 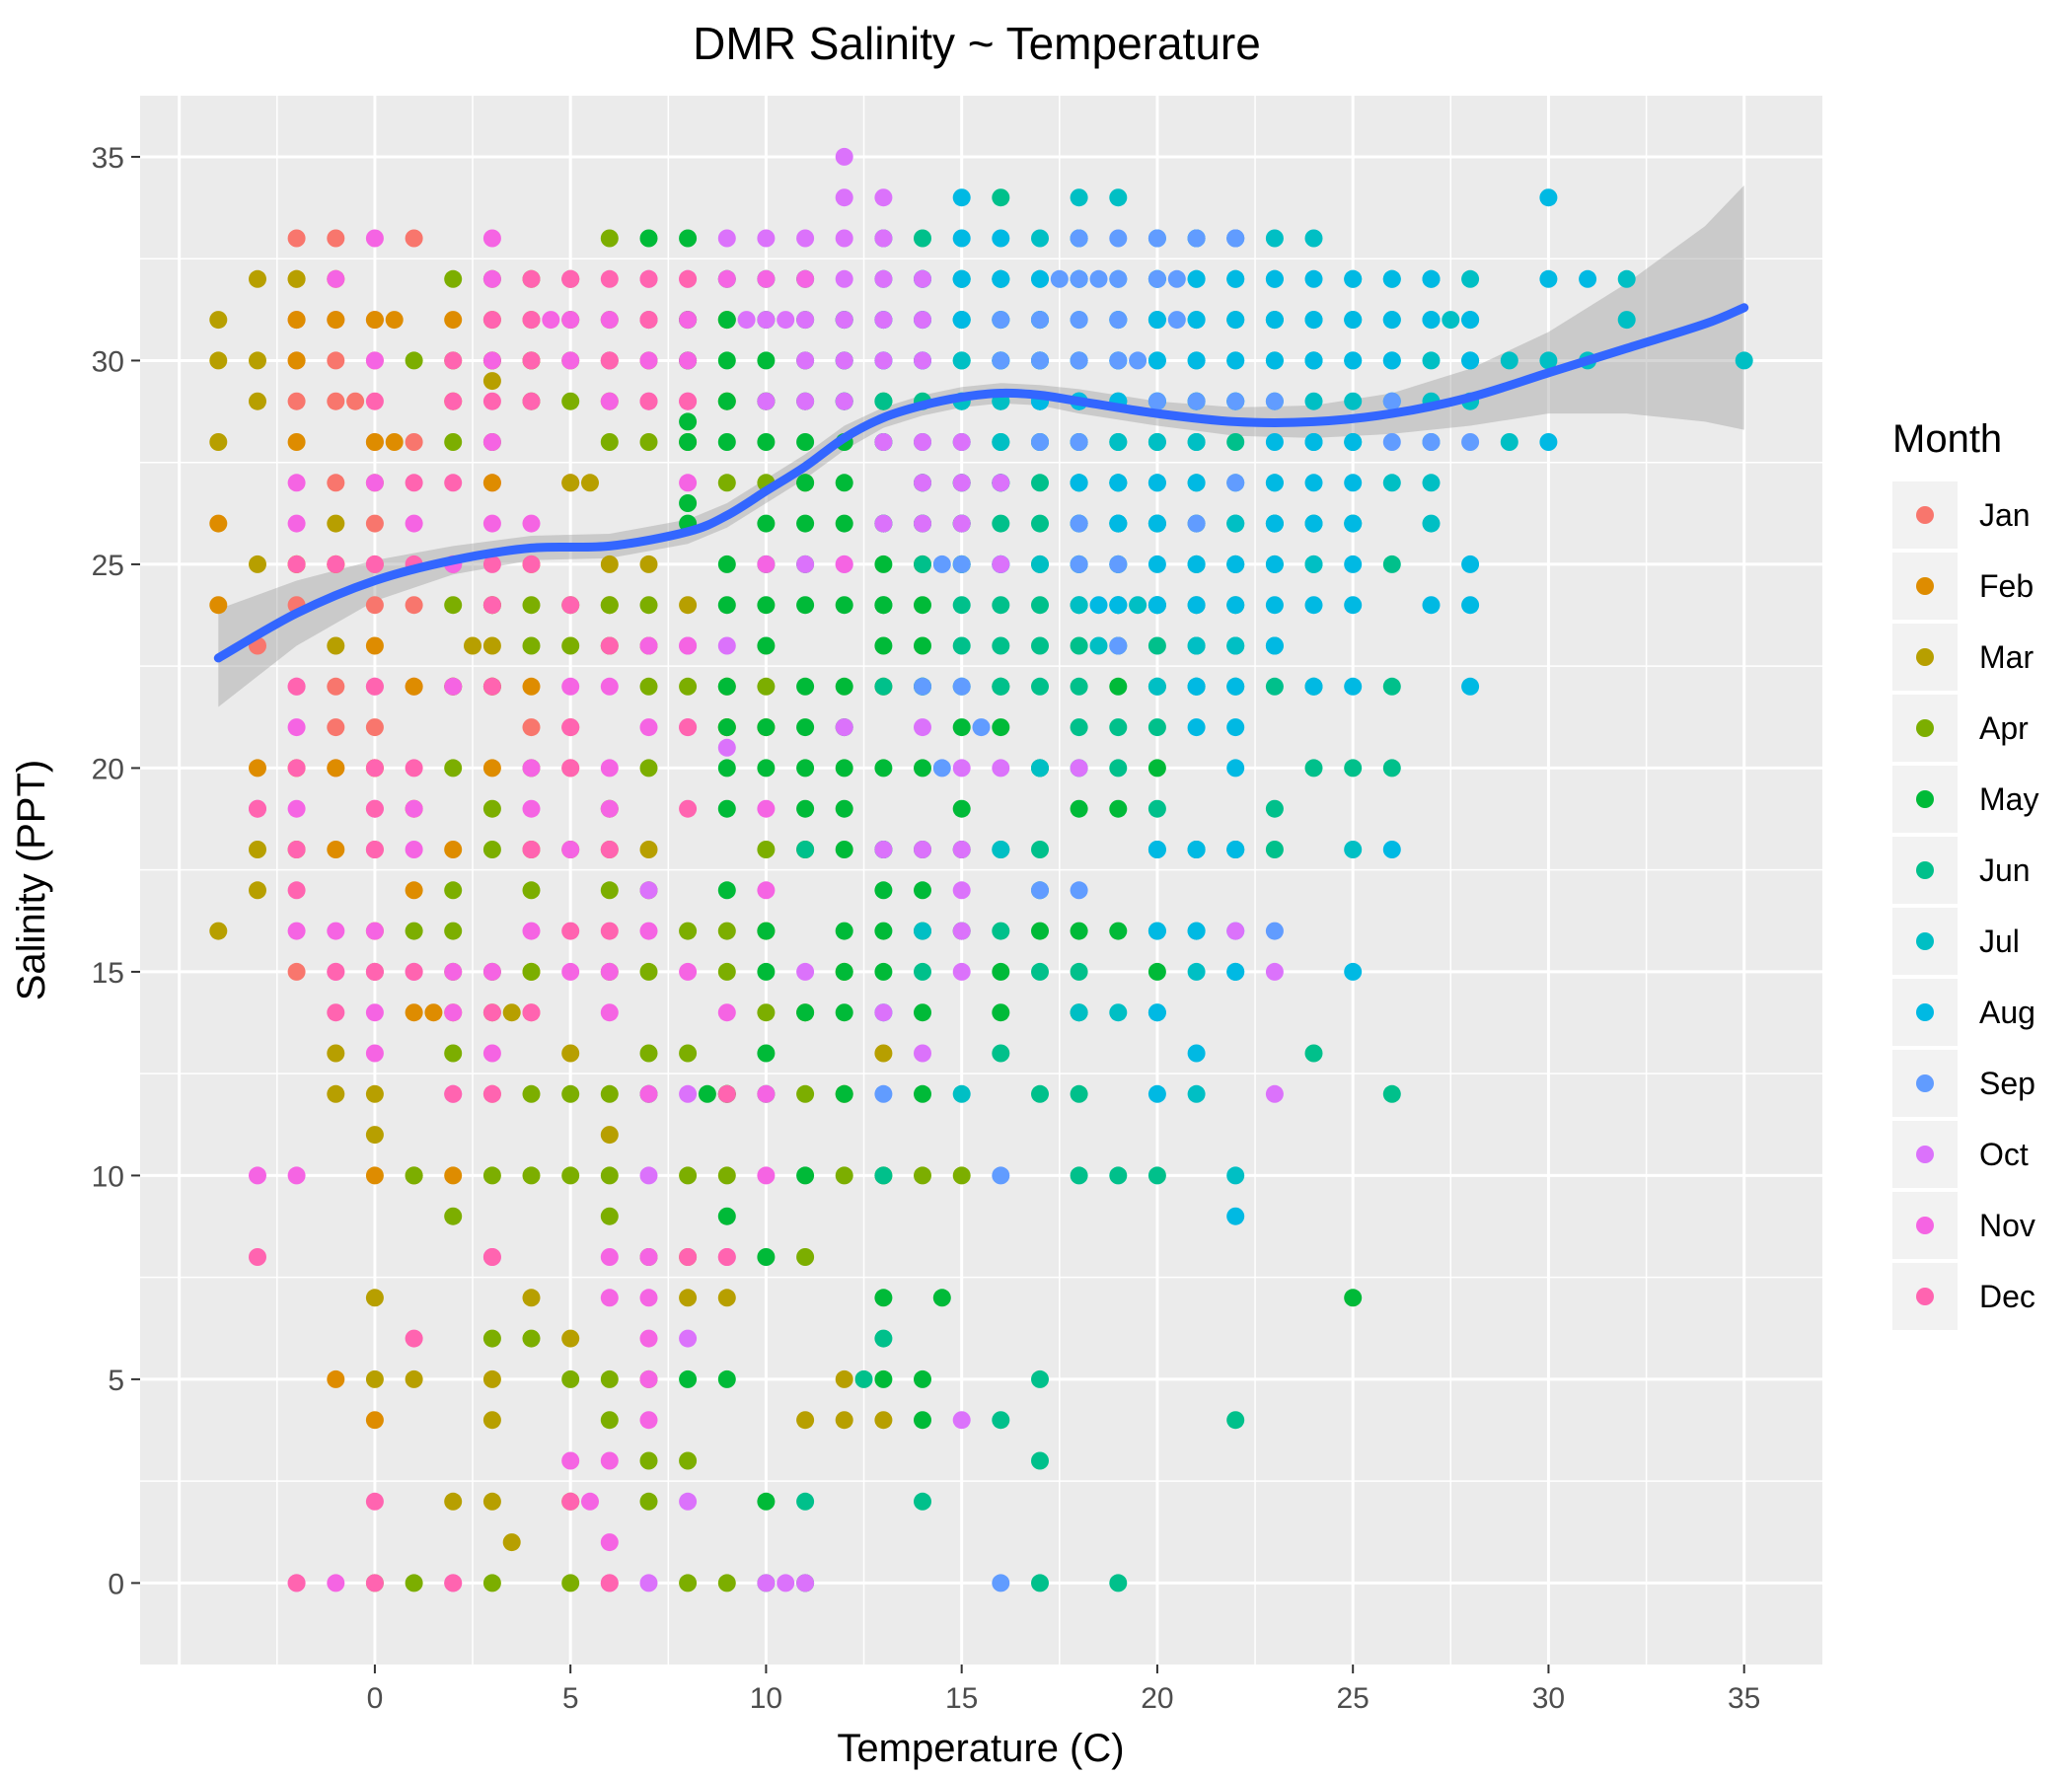 What do you see at coordinates (1961, 729) in the screenshot?
I see `legend-item-apr: Apr` at bounding box center [1961, 729].